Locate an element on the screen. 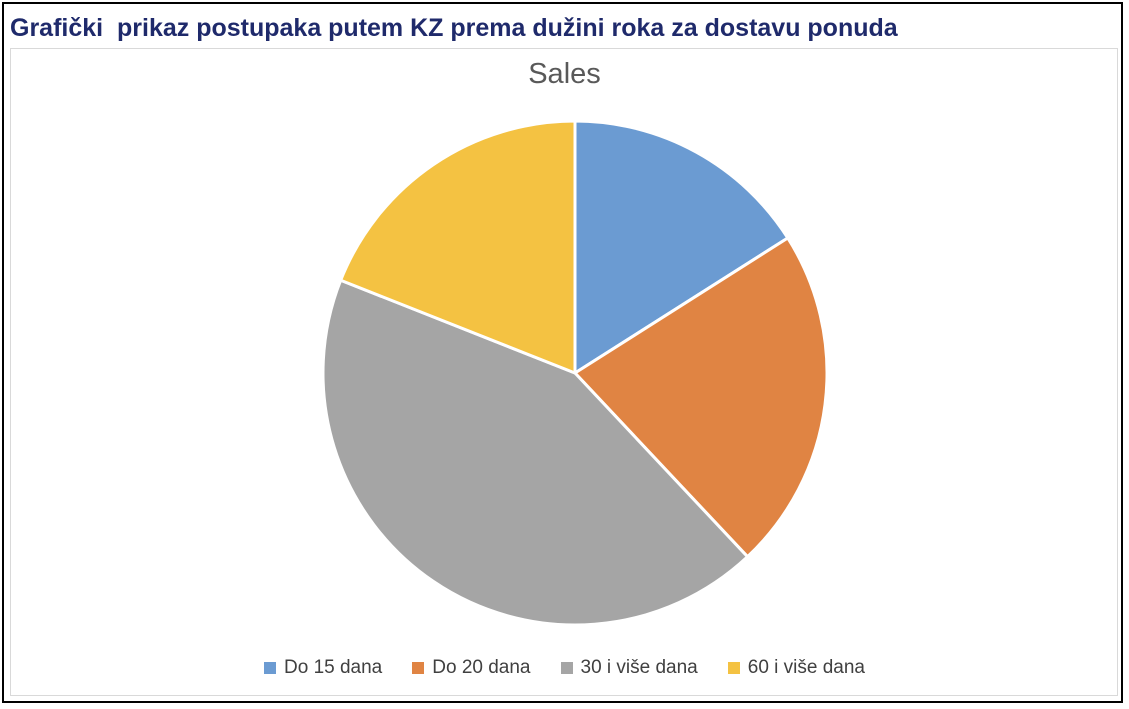 Image resolution: width=1129 pixels, height=709 pixels. legend-item: 60 i više dana is located at coordinates (796, 668).